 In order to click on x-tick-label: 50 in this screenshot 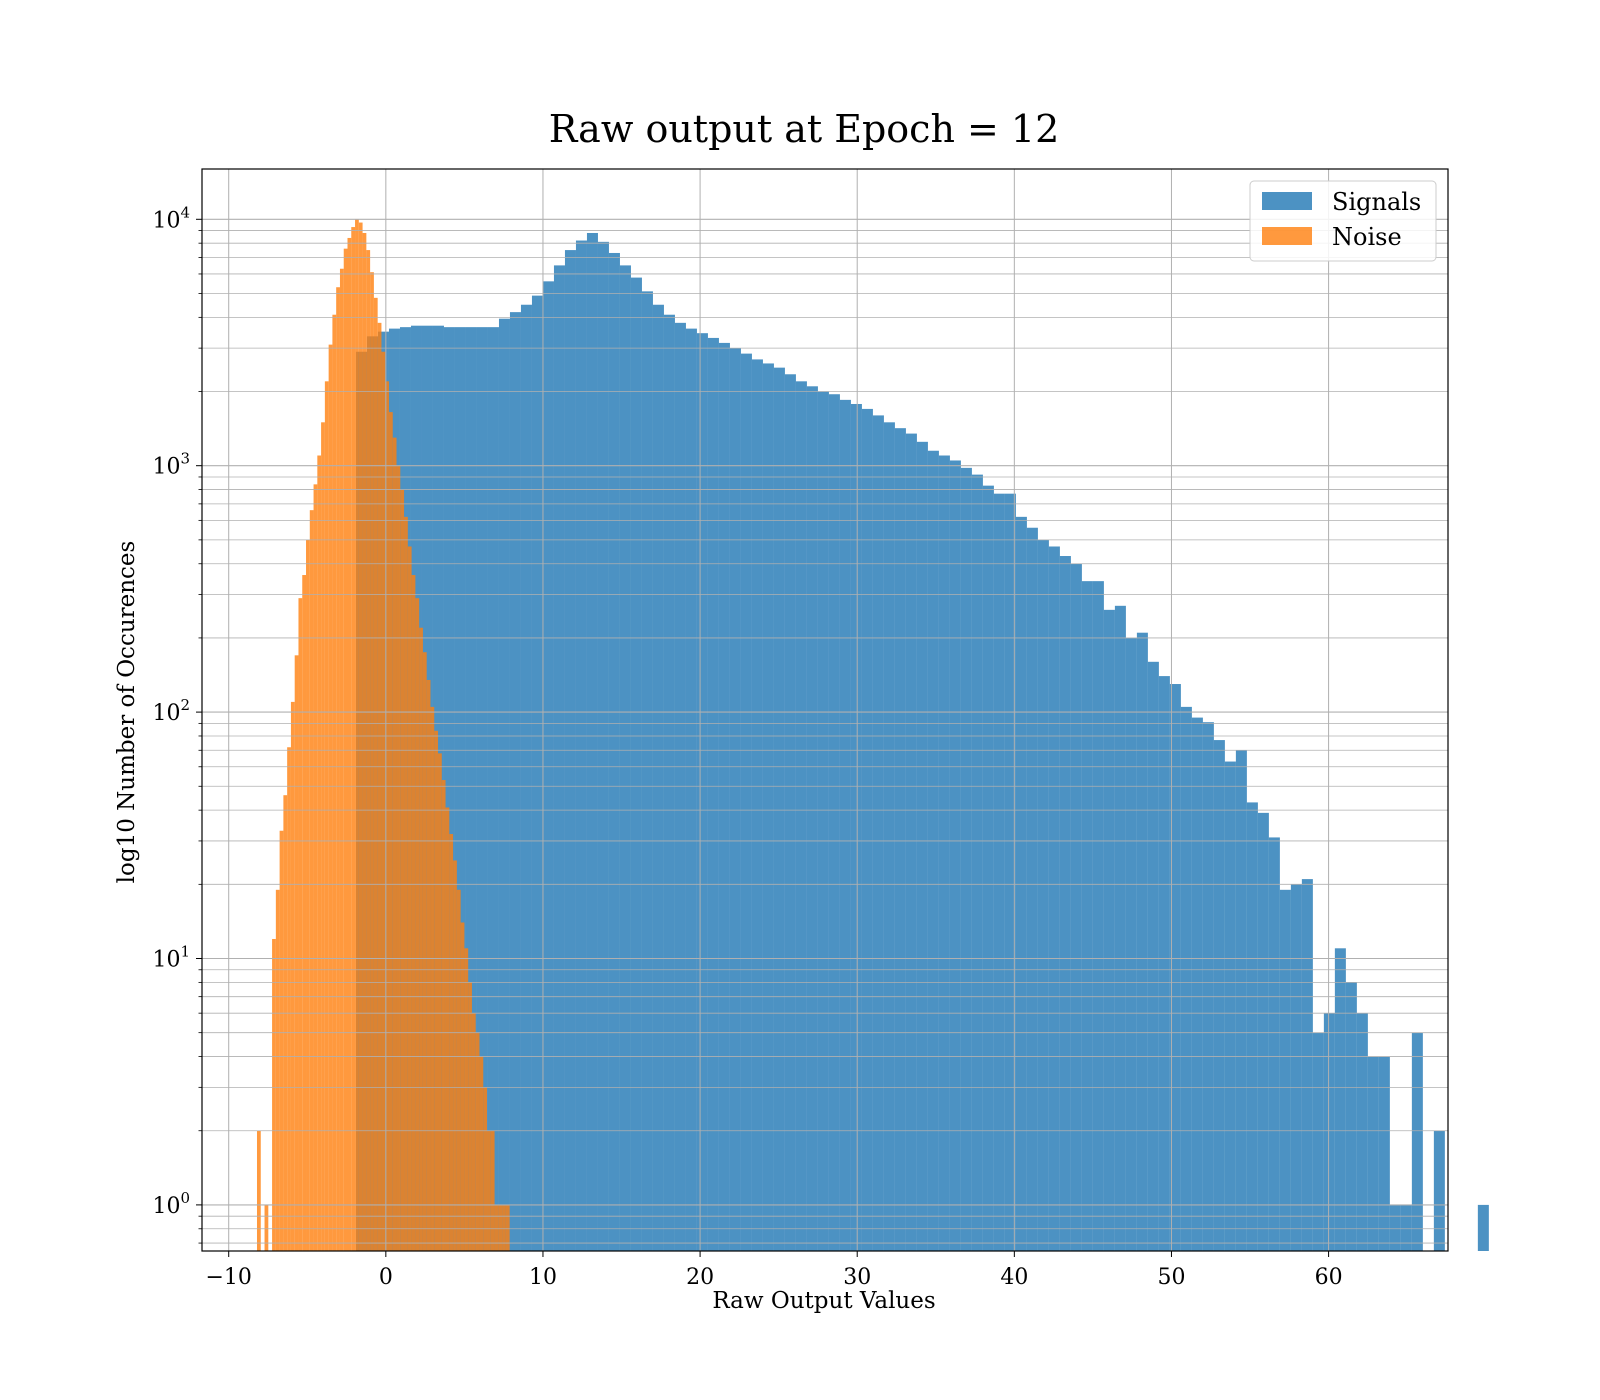, I will do `click(1171, 1277)`.